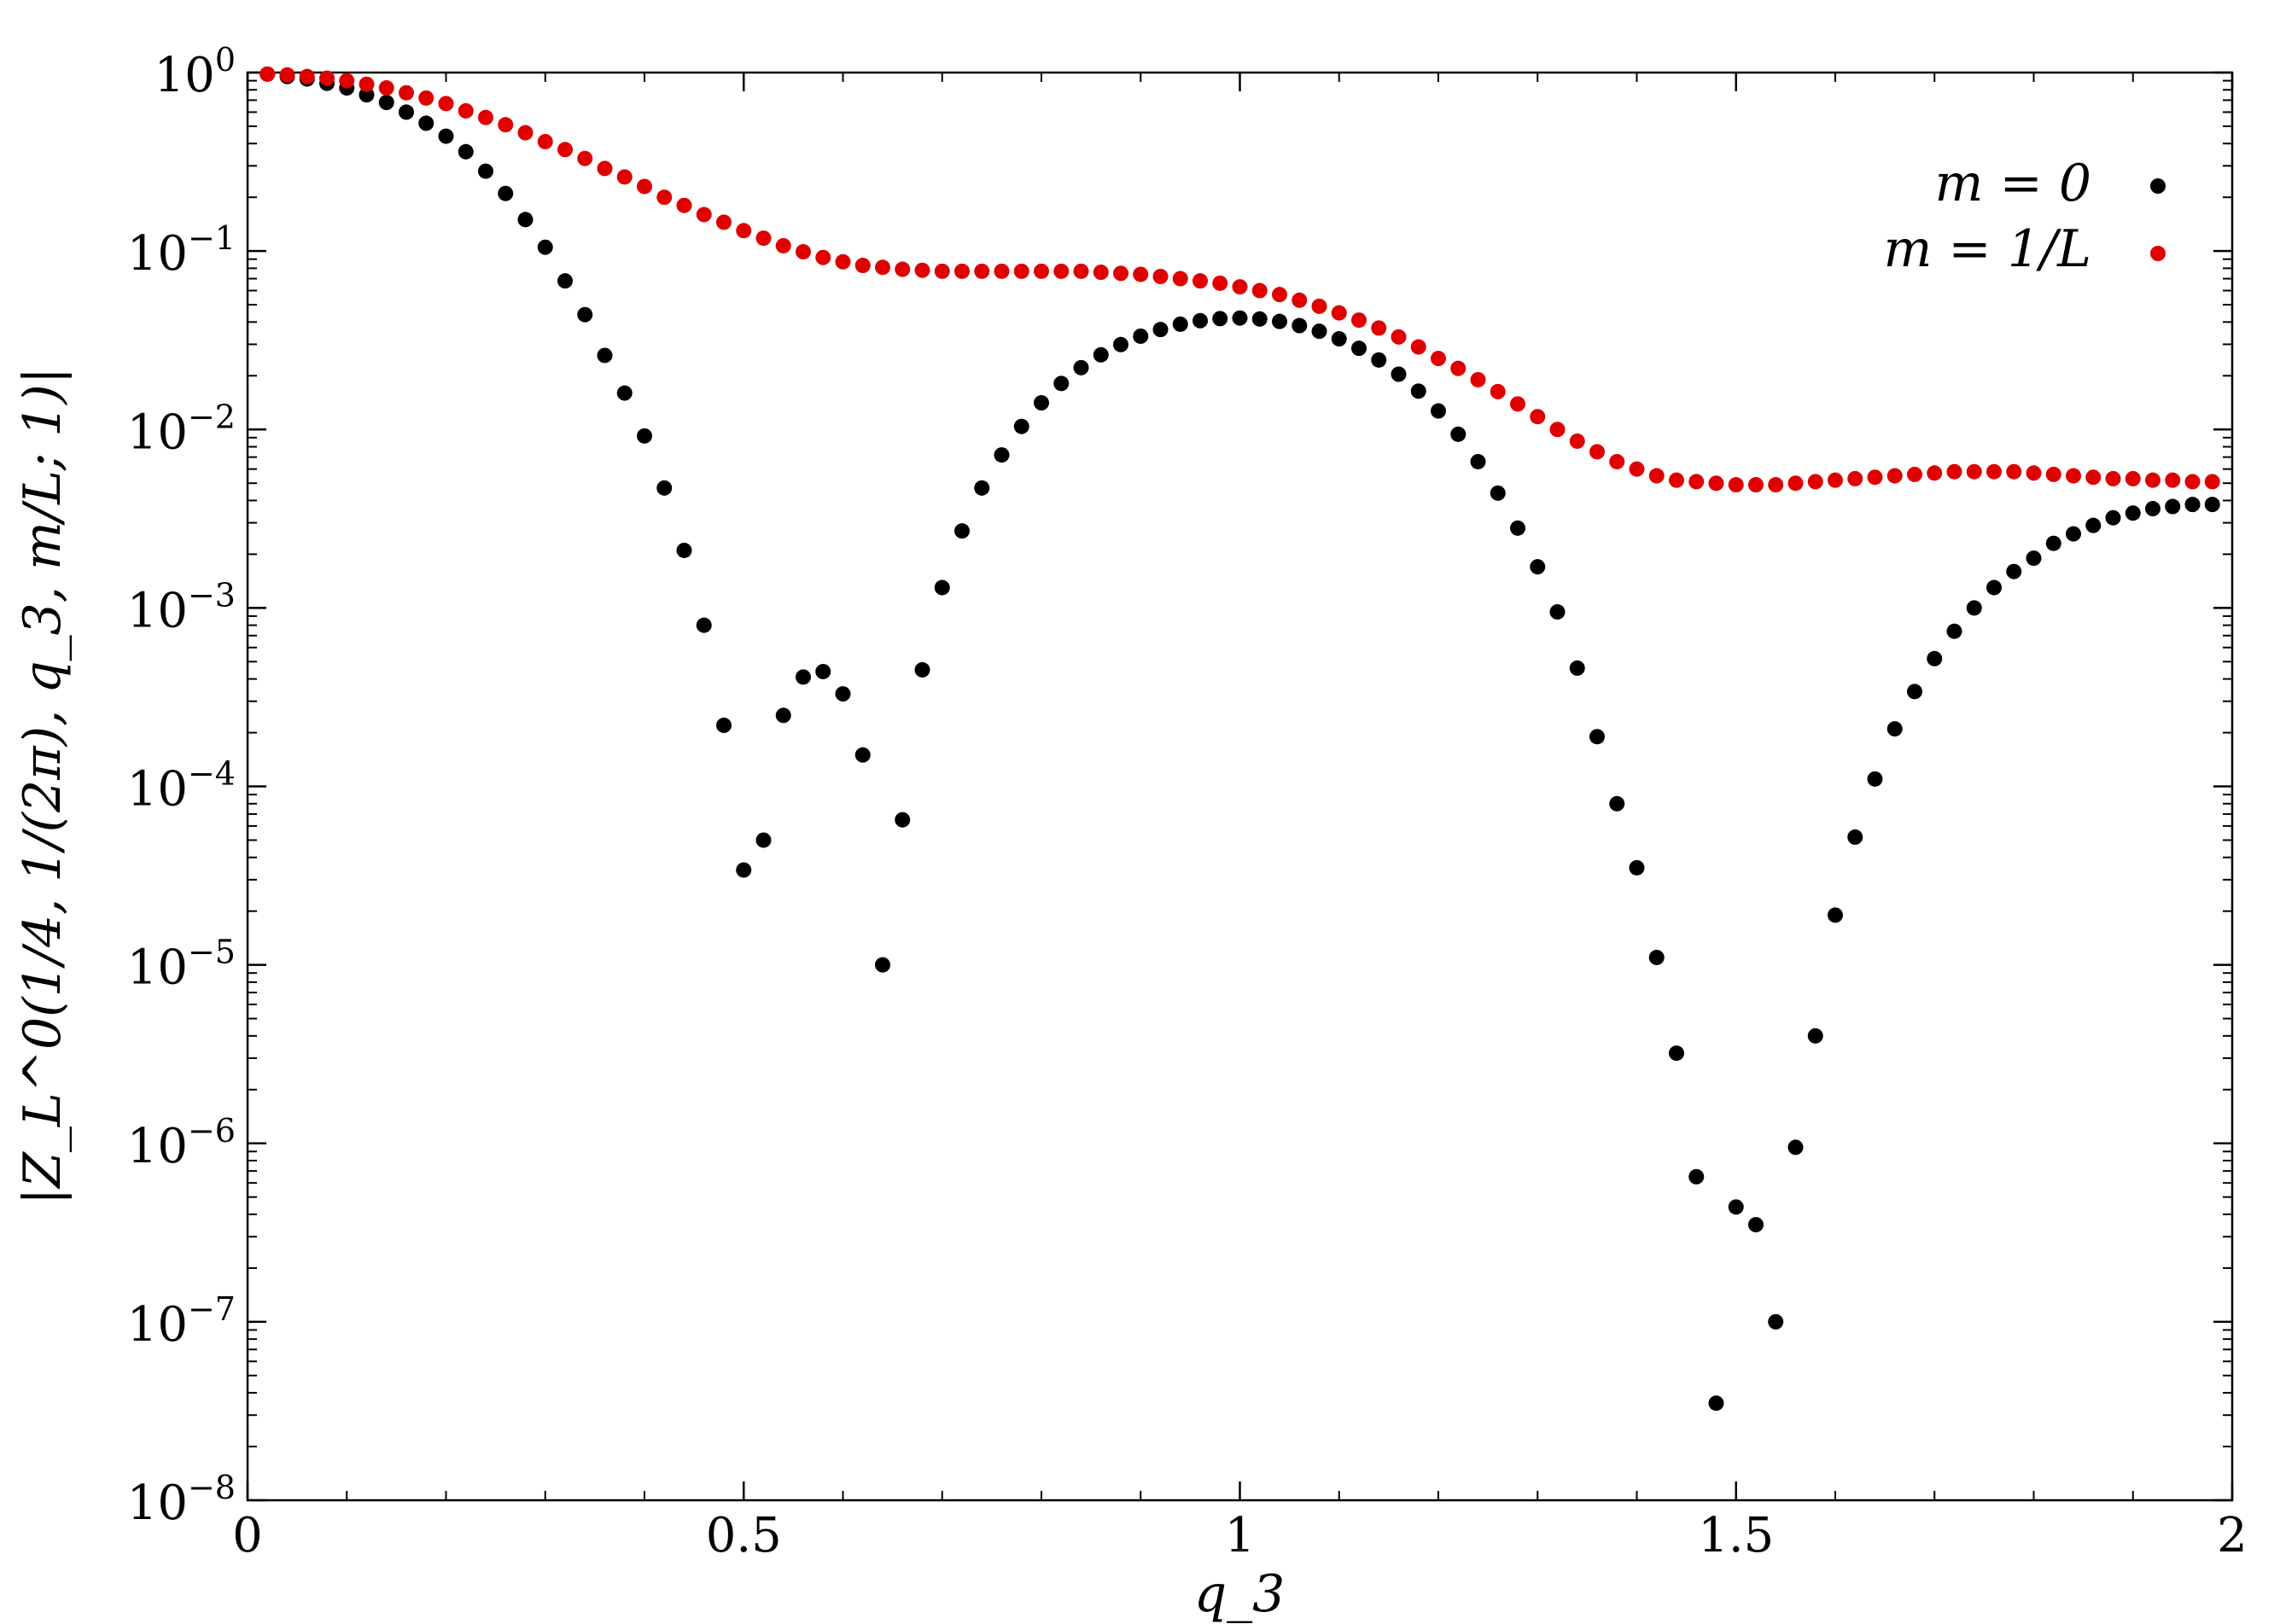 This screenshot has width=2280, height=1624. I want to click on x-tick-label-0: 0, so click(248, 1536).